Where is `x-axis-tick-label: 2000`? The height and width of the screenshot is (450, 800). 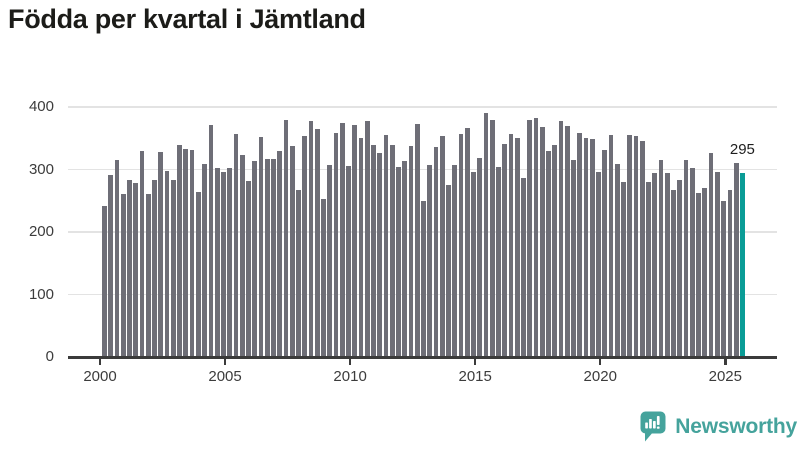
x-axis-tick-label: 2000 is located at coordinates (100, 376).